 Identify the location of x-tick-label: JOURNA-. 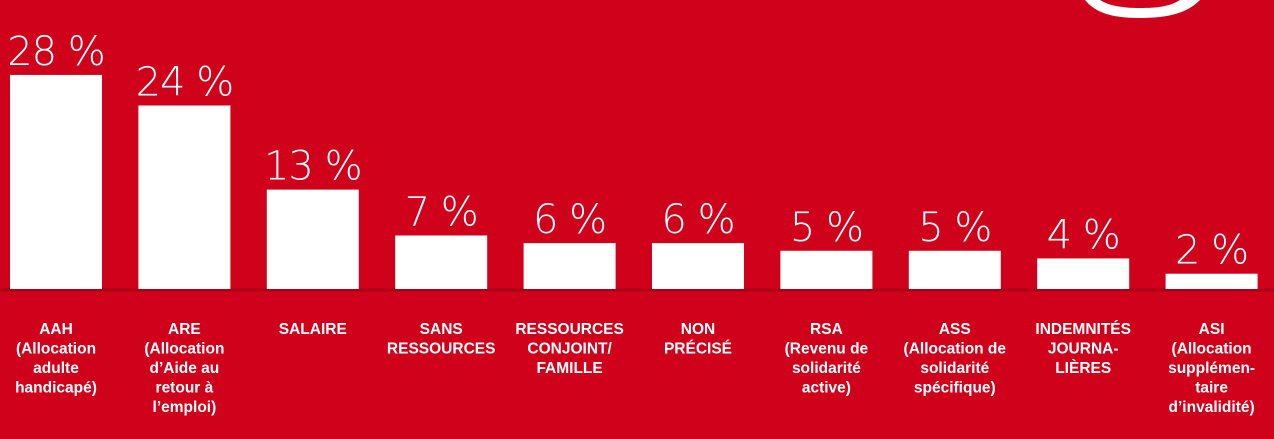
(1083, 349).